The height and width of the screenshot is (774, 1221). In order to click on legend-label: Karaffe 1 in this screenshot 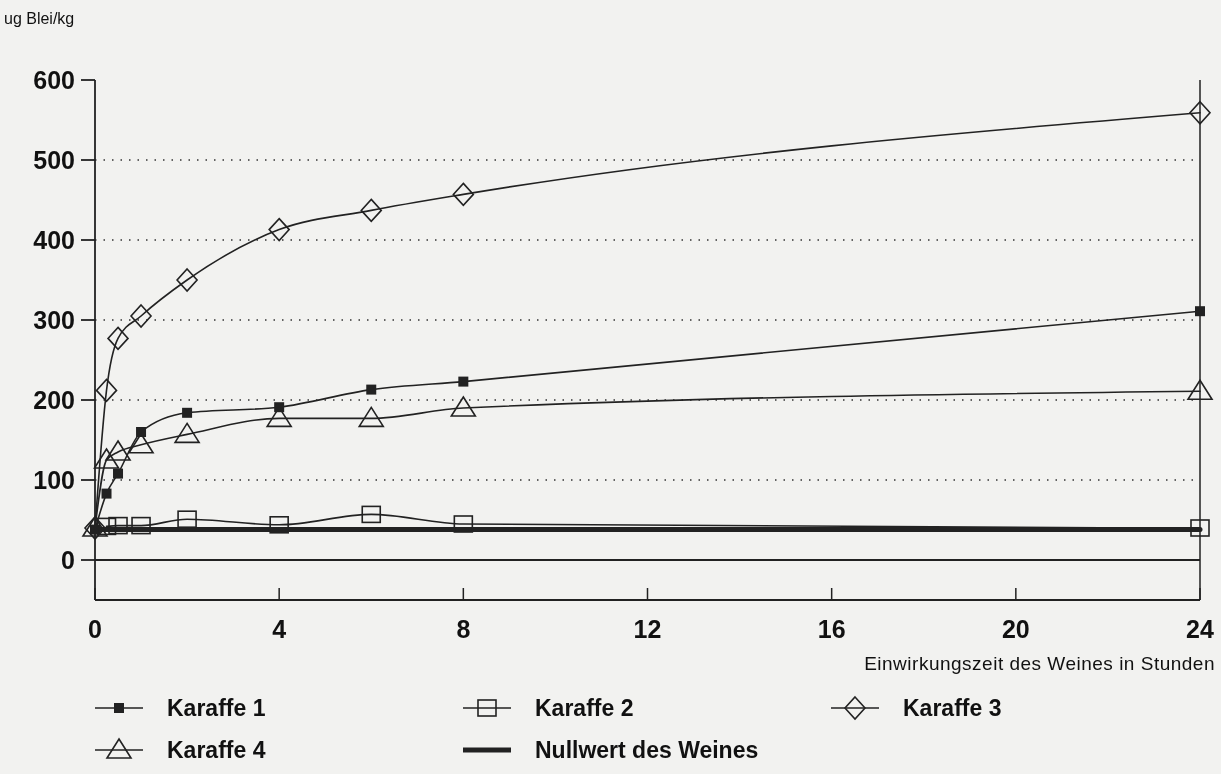, I will do `click(216, 708)`.